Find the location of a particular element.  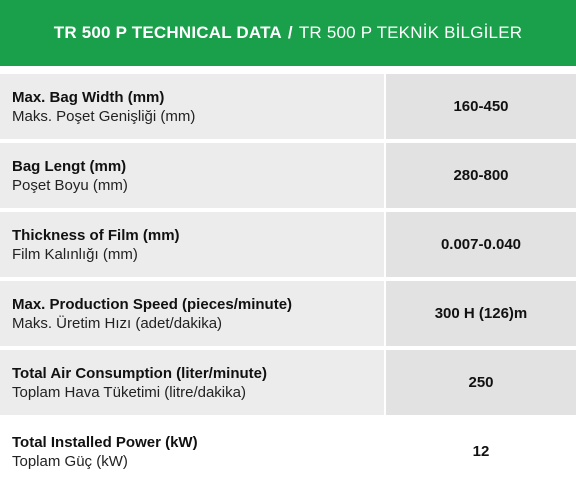

label-english: Total Installed Power (kW) is located at coordinates (105, 442).